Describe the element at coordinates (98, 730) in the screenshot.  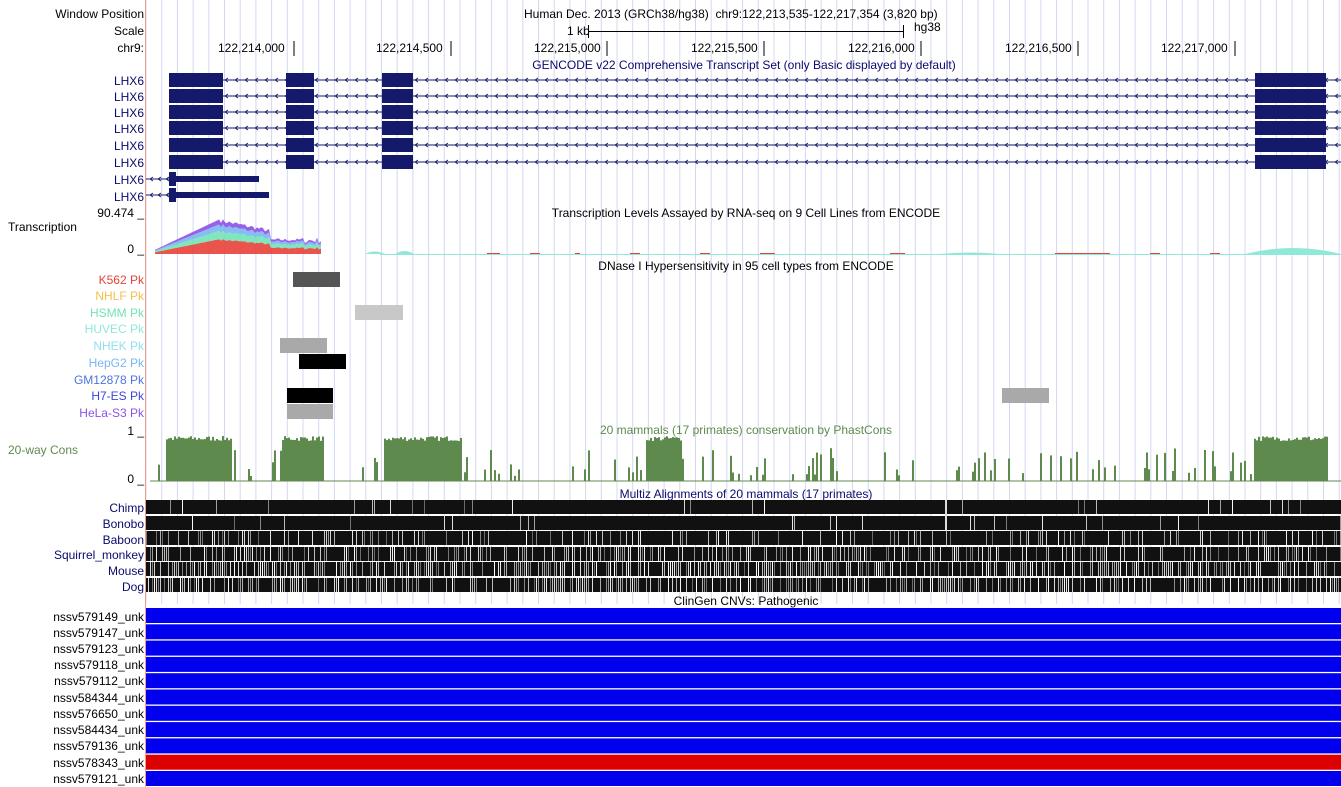
I see `cnv-label: nssv584434_unk` at that location.